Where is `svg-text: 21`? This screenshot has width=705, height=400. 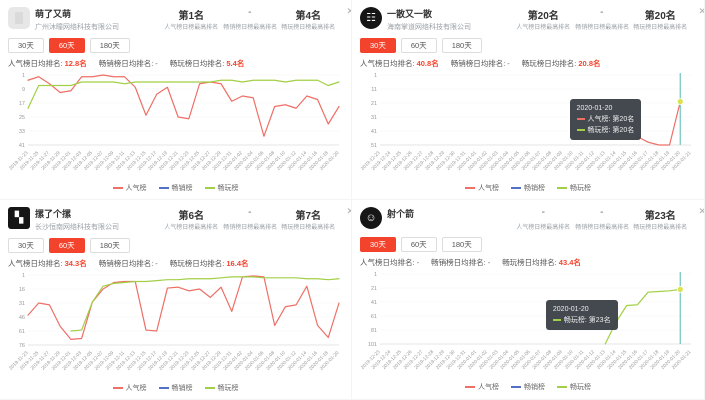 svg-text: 21 is located at coordinates (374, 104).